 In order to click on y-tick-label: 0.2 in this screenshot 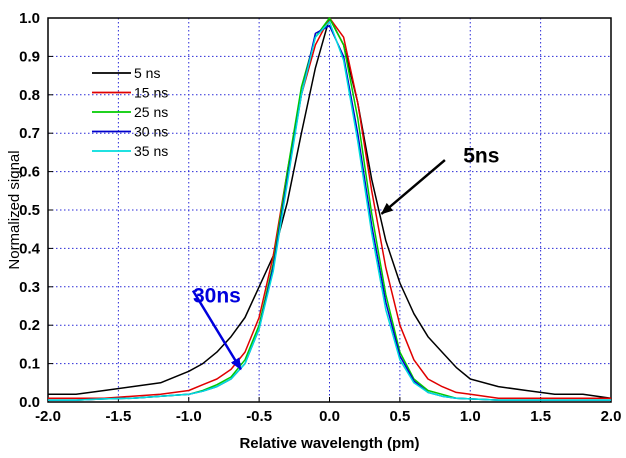, I will do `click(29, 325)`.